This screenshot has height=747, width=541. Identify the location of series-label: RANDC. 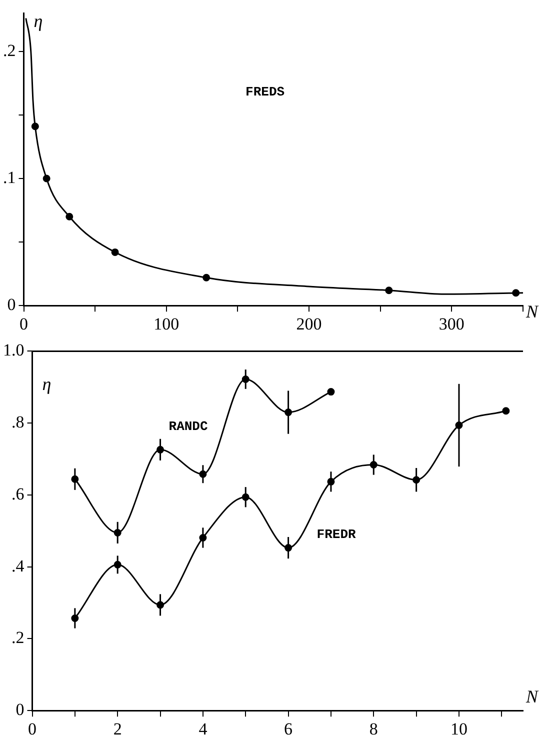
(188, 426).